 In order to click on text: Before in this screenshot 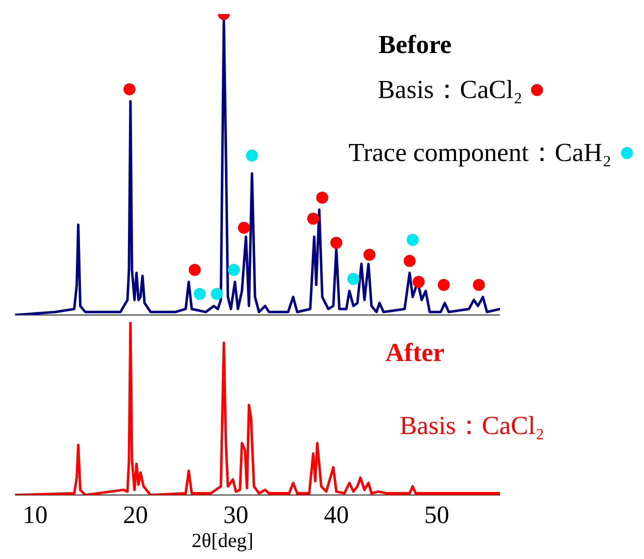, I will do `click(415, 45)`.